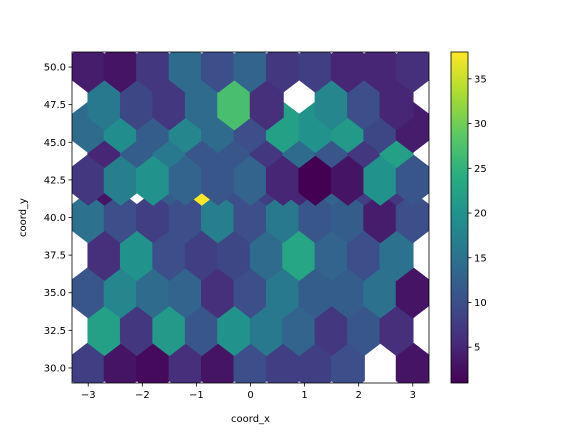  What do you see at coordinates (480, 169) in the screenshot?
I see `colorbar-tick-label: 25` at bounding box center [480, 169].